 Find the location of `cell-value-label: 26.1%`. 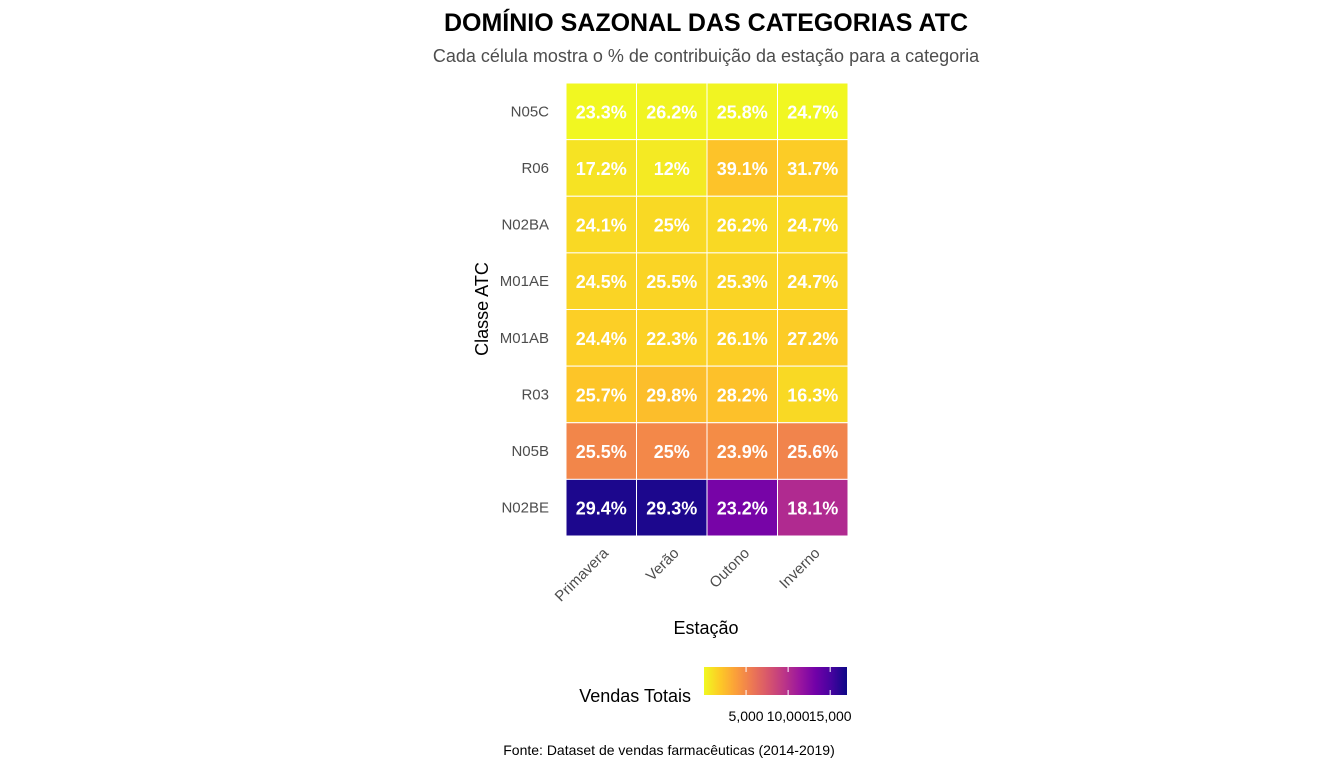

cell-value-label: 26.1% is located at coordinates (742, 339).